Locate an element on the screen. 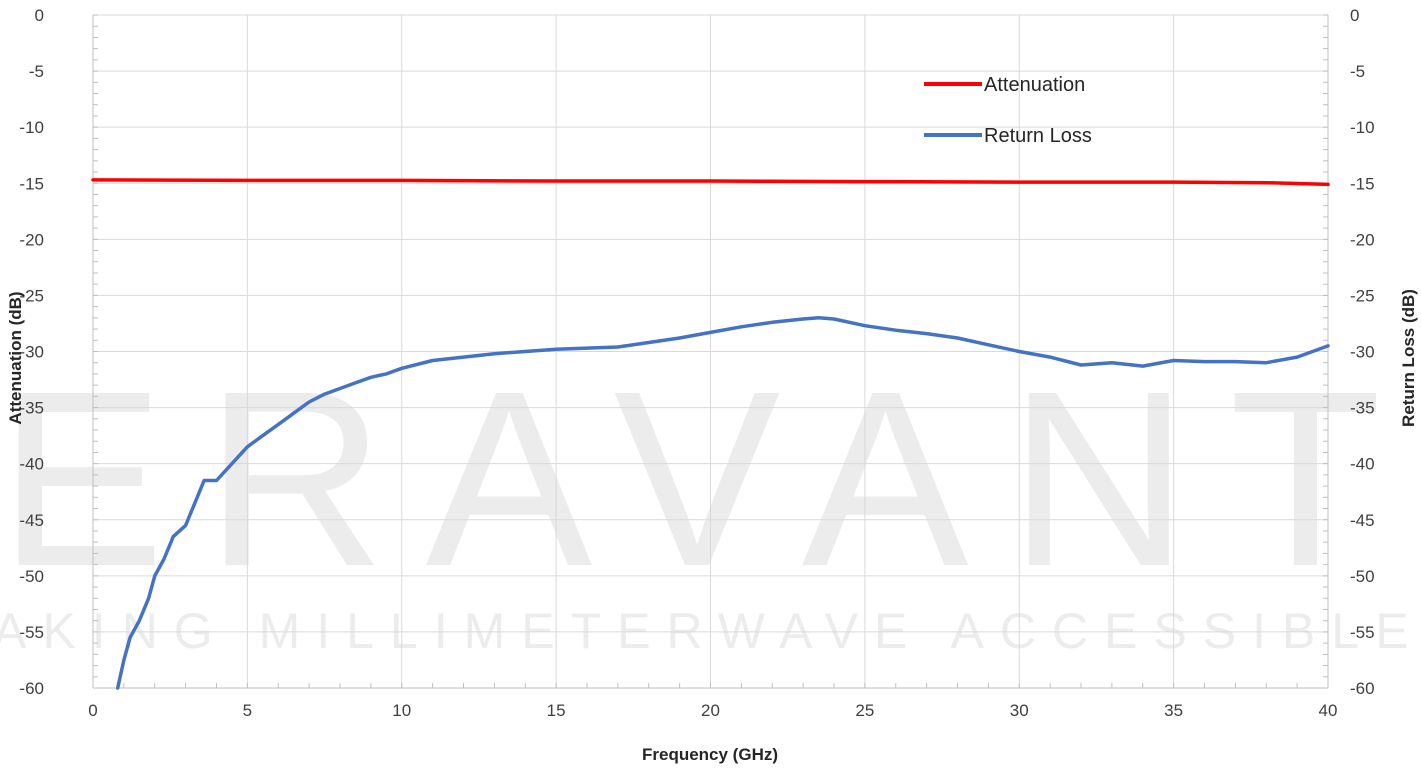 This screenshot has width=1421, height=772. y2-tick-label: -20 is located at coordinates (1362, 239).